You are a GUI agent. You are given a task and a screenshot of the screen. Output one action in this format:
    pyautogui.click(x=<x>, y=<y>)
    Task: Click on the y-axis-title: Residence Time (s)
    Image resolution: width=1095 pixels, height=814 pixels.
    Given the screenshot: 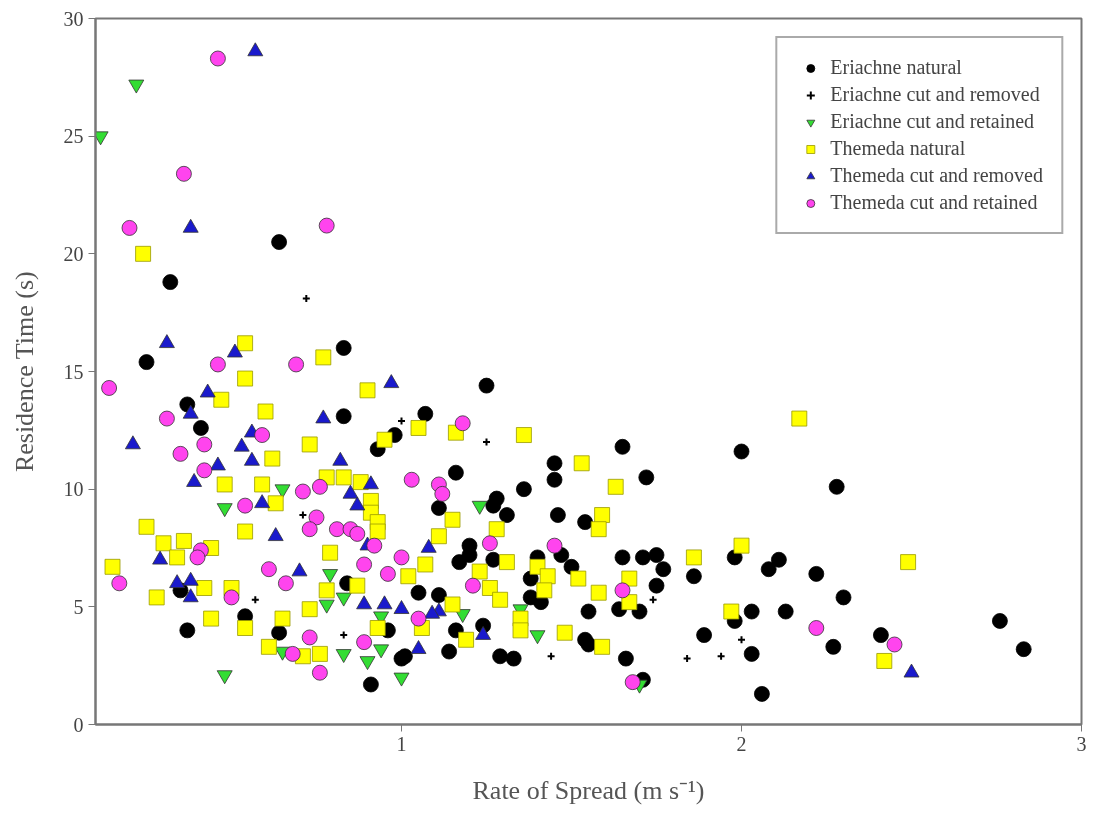 What is the action you would take?
    pyautogui.click(x=24, y=372)
    